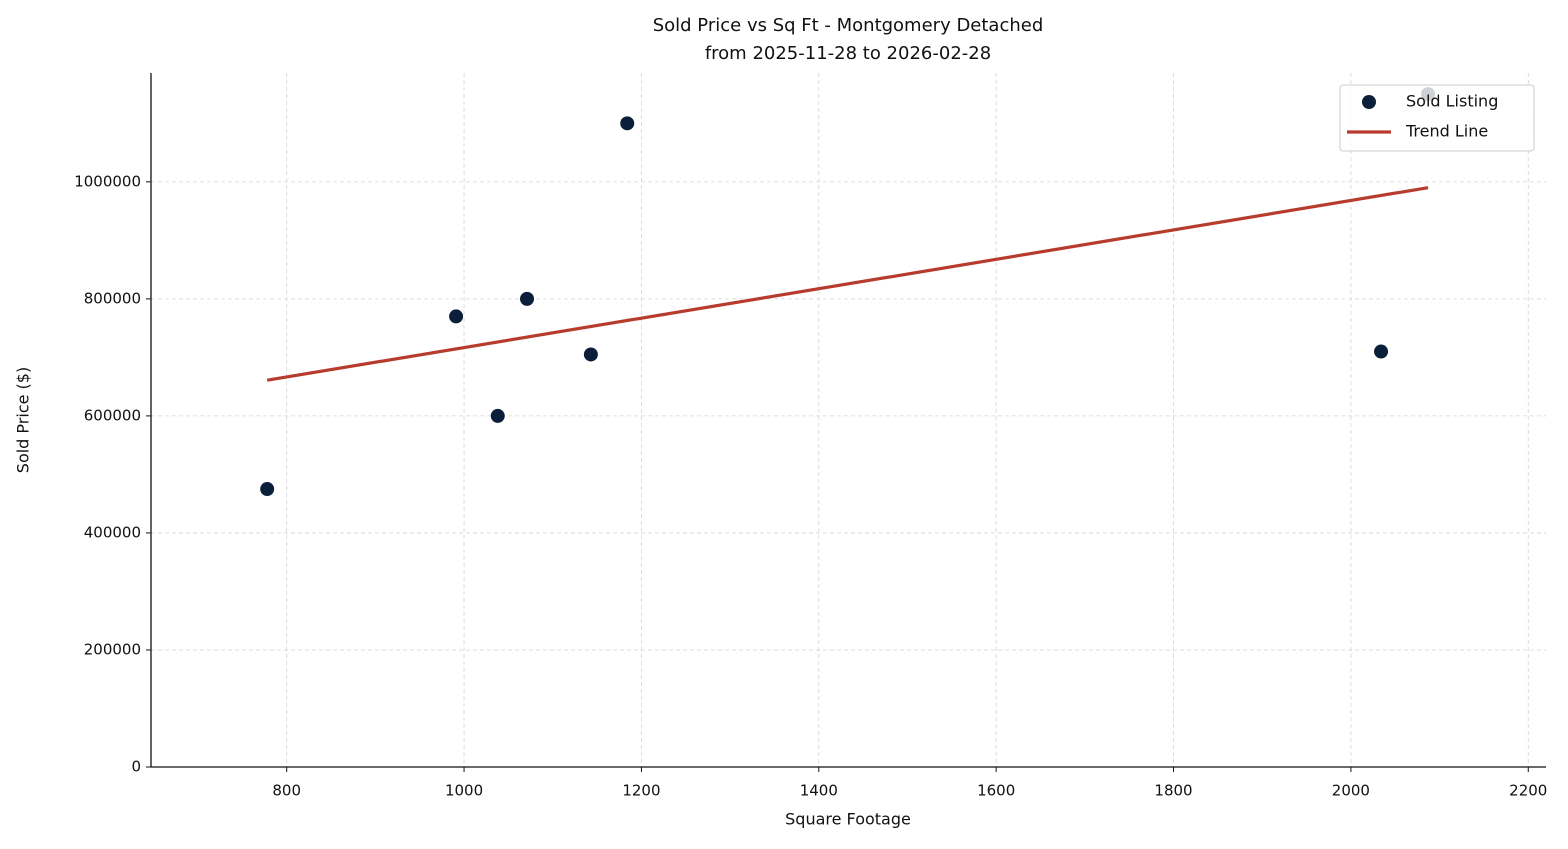 This screenshot has width=1568, height=849. What do you see at coordinates (819, 791) in the screenshot?
I see `x-tick-label: 1400` at bounding box center [819, 791].